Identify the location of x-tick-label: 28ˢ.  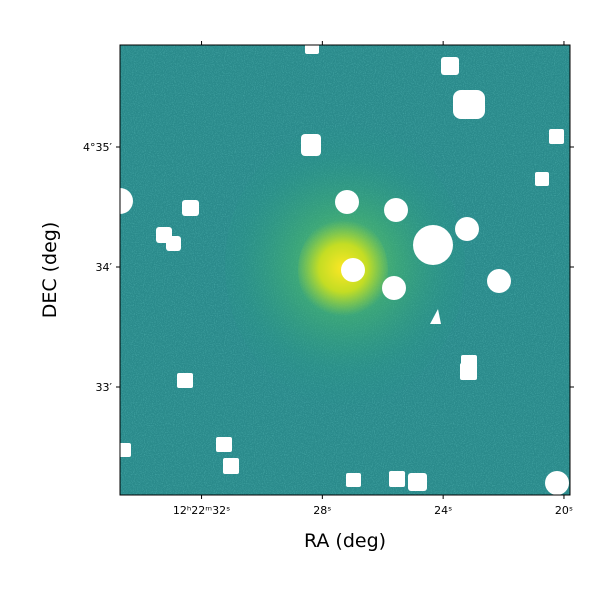
(322, 510).